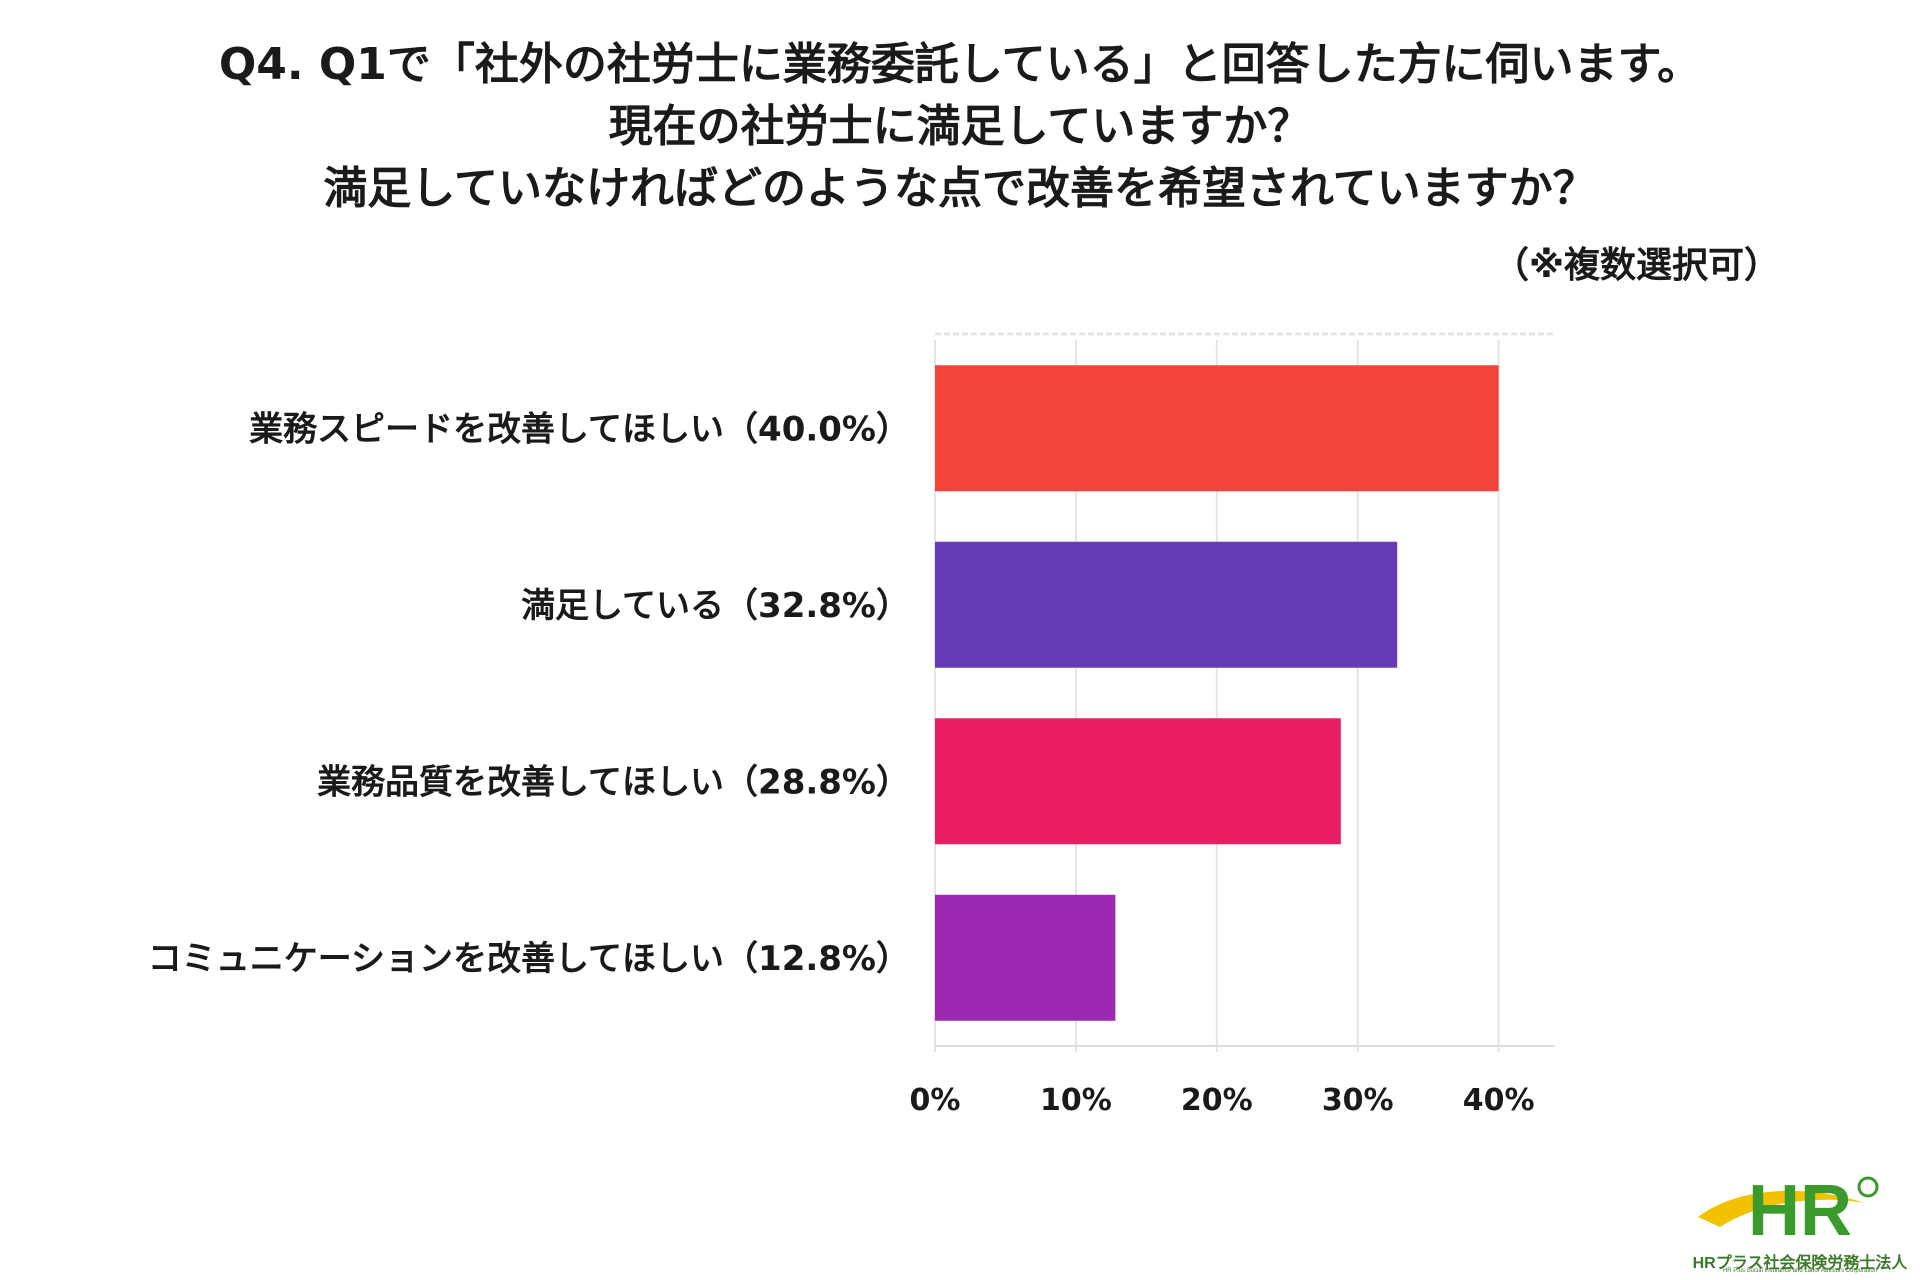 This screenshot has height=1280, width=1920. What do you see at coordinates (1781, 1208) in the screenshot?
I see `logo-swoosh` at bounding box center [1781, 1208].